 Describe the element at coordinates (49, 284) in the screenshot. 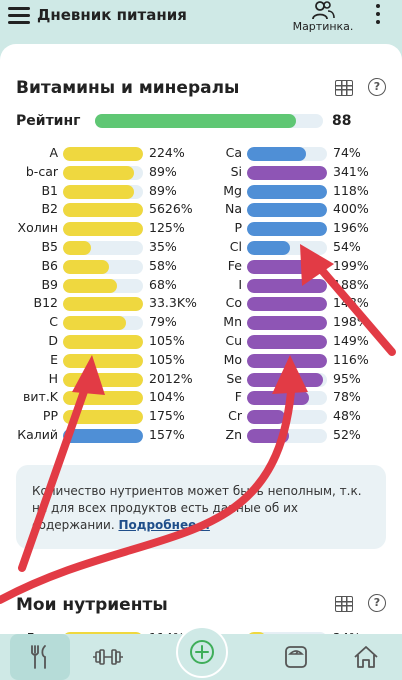

I see `nutrient-label: B9` at that location.